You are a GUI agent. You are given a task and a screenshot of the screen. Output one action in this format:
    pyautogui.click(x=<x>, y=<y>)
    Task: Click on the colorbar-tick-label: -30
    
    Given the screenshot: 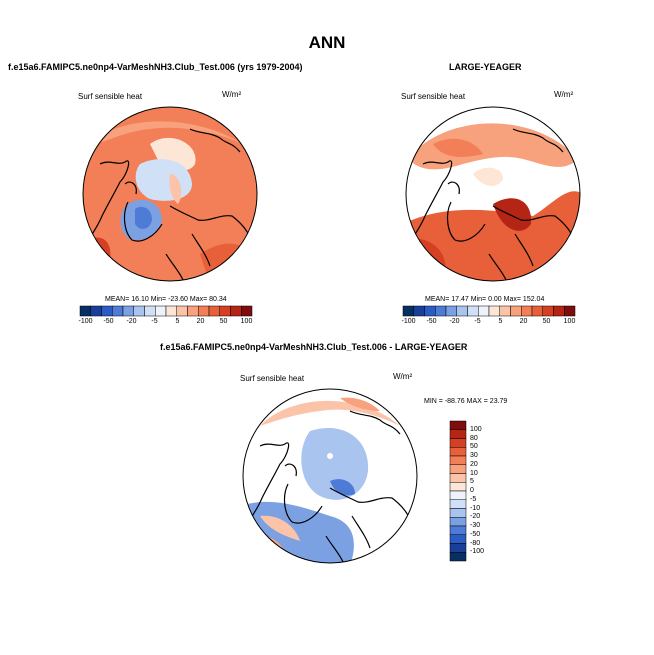 What is the action you would take?
    pyautogui.click(x=475, y=525)
    